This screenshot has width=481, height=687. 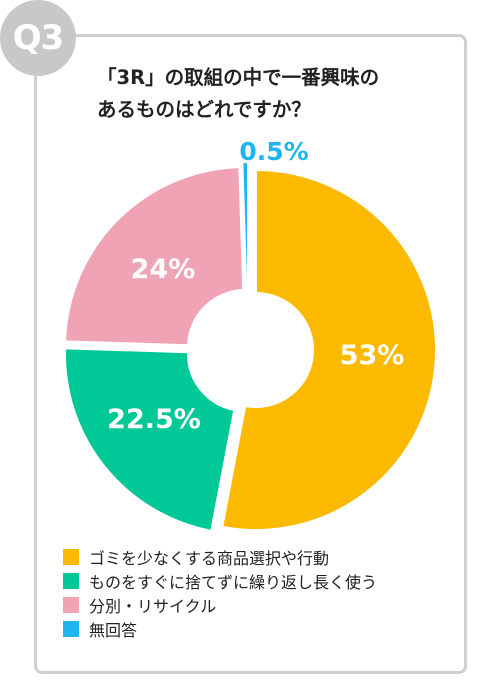 I want to click on question-badge: Q3, so click(x=38, y=38).